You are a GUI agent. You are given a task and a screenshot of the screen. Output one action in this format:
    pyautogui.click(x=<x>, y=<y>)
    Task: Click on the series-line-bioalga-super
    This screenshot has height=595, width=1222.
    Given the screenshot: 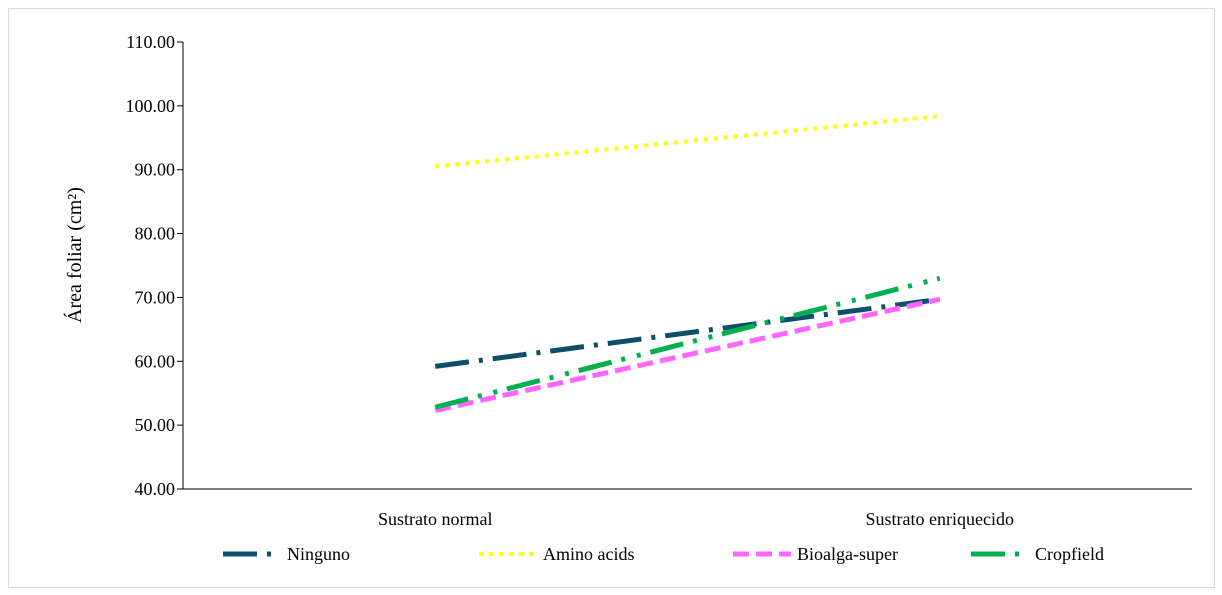 What is the action you would take?
    pyautogui.click(x=687, y=354)
    